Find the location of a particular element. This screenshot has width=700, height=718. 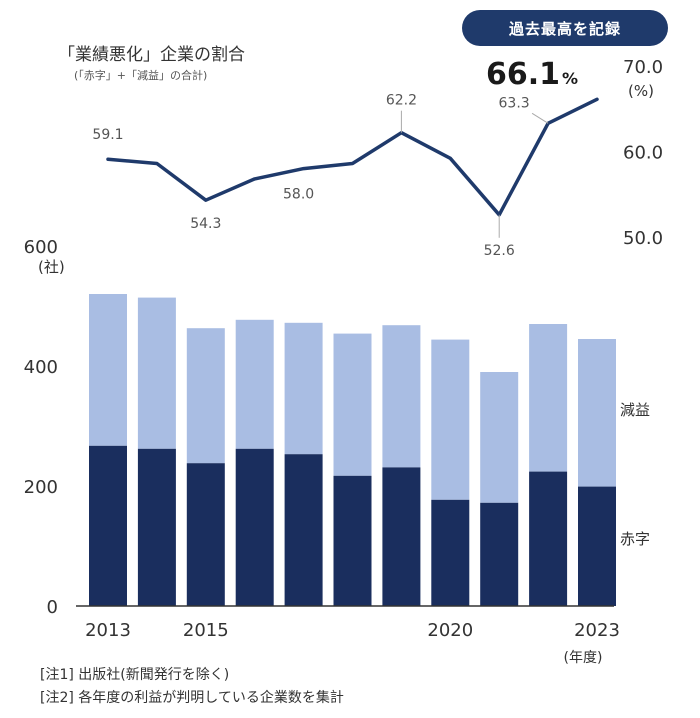

record-badge: 過去最高を記録 is located at coordinates (565, 28).